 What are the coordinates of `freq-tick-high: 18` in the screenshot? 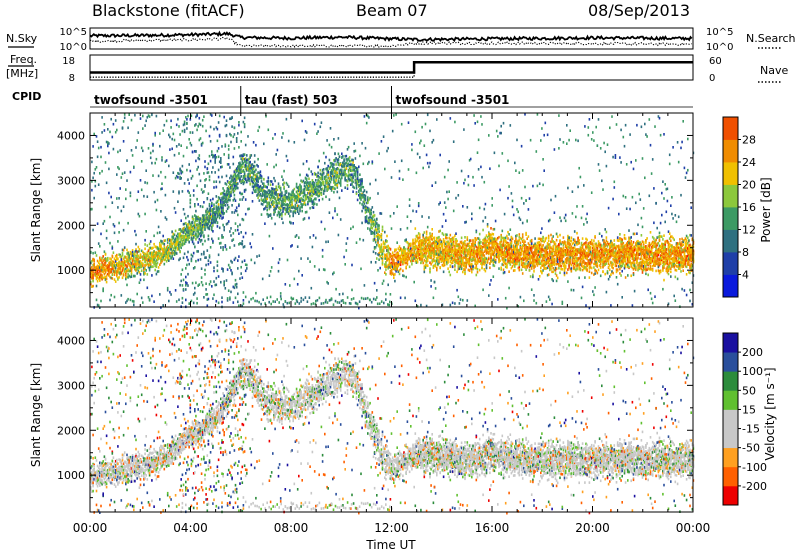 It's located at (68, 61).